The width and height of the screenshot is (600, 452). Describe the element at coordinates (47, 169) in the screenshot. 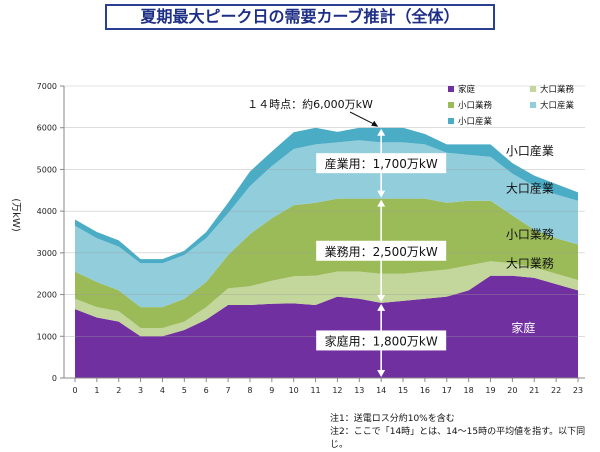

I see `y-tick-label: 5000` at that location.